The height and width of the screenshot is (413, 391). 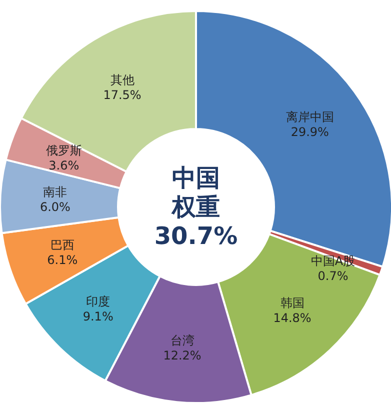 What do you see at coordinates (292, 303) in the screenshot?
I see `slice-label: 韩国` at bounding box center [292, 303].